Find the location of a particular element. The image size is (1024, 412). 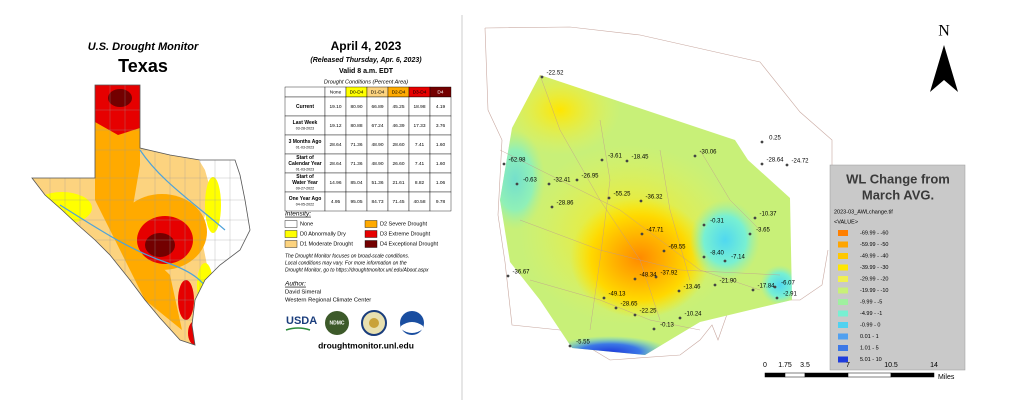

well-label: -36.32 is located at coordinates (654, 198).